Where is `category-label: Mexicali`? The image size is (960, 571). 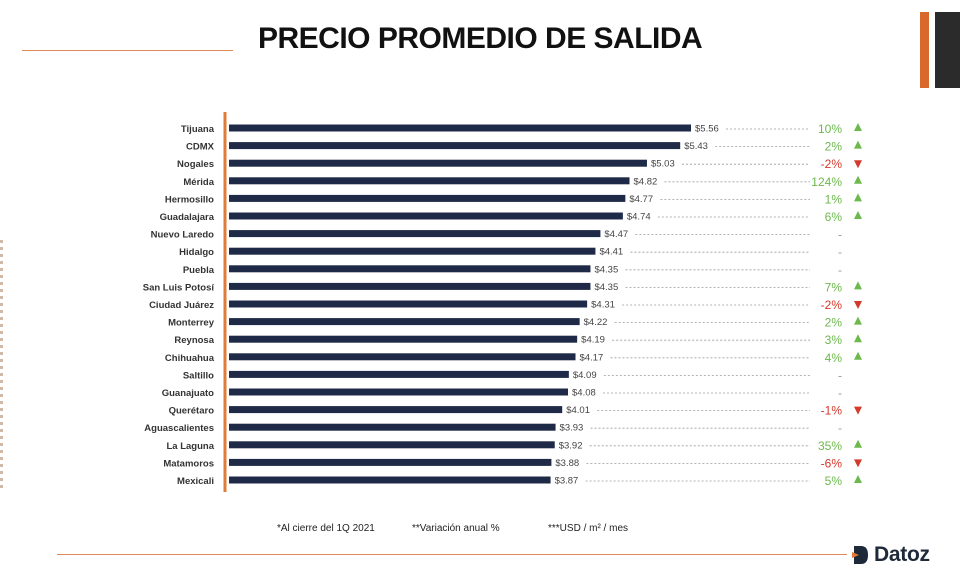
category-label: Mexicali is located at coordinates (195, 481).